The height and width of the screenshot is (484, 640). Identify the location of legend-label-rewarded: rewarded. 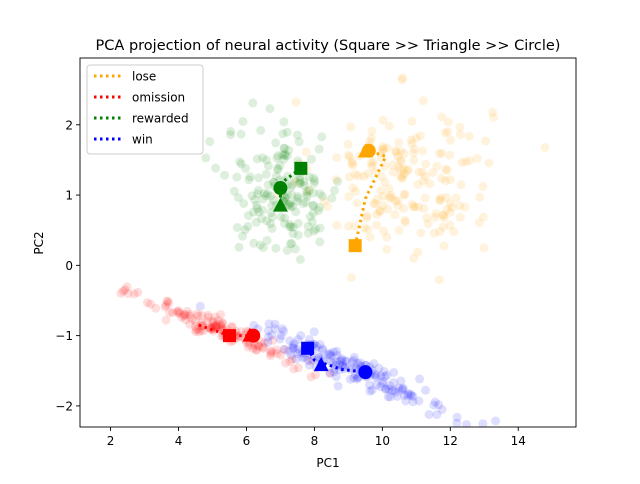
(160, 119).